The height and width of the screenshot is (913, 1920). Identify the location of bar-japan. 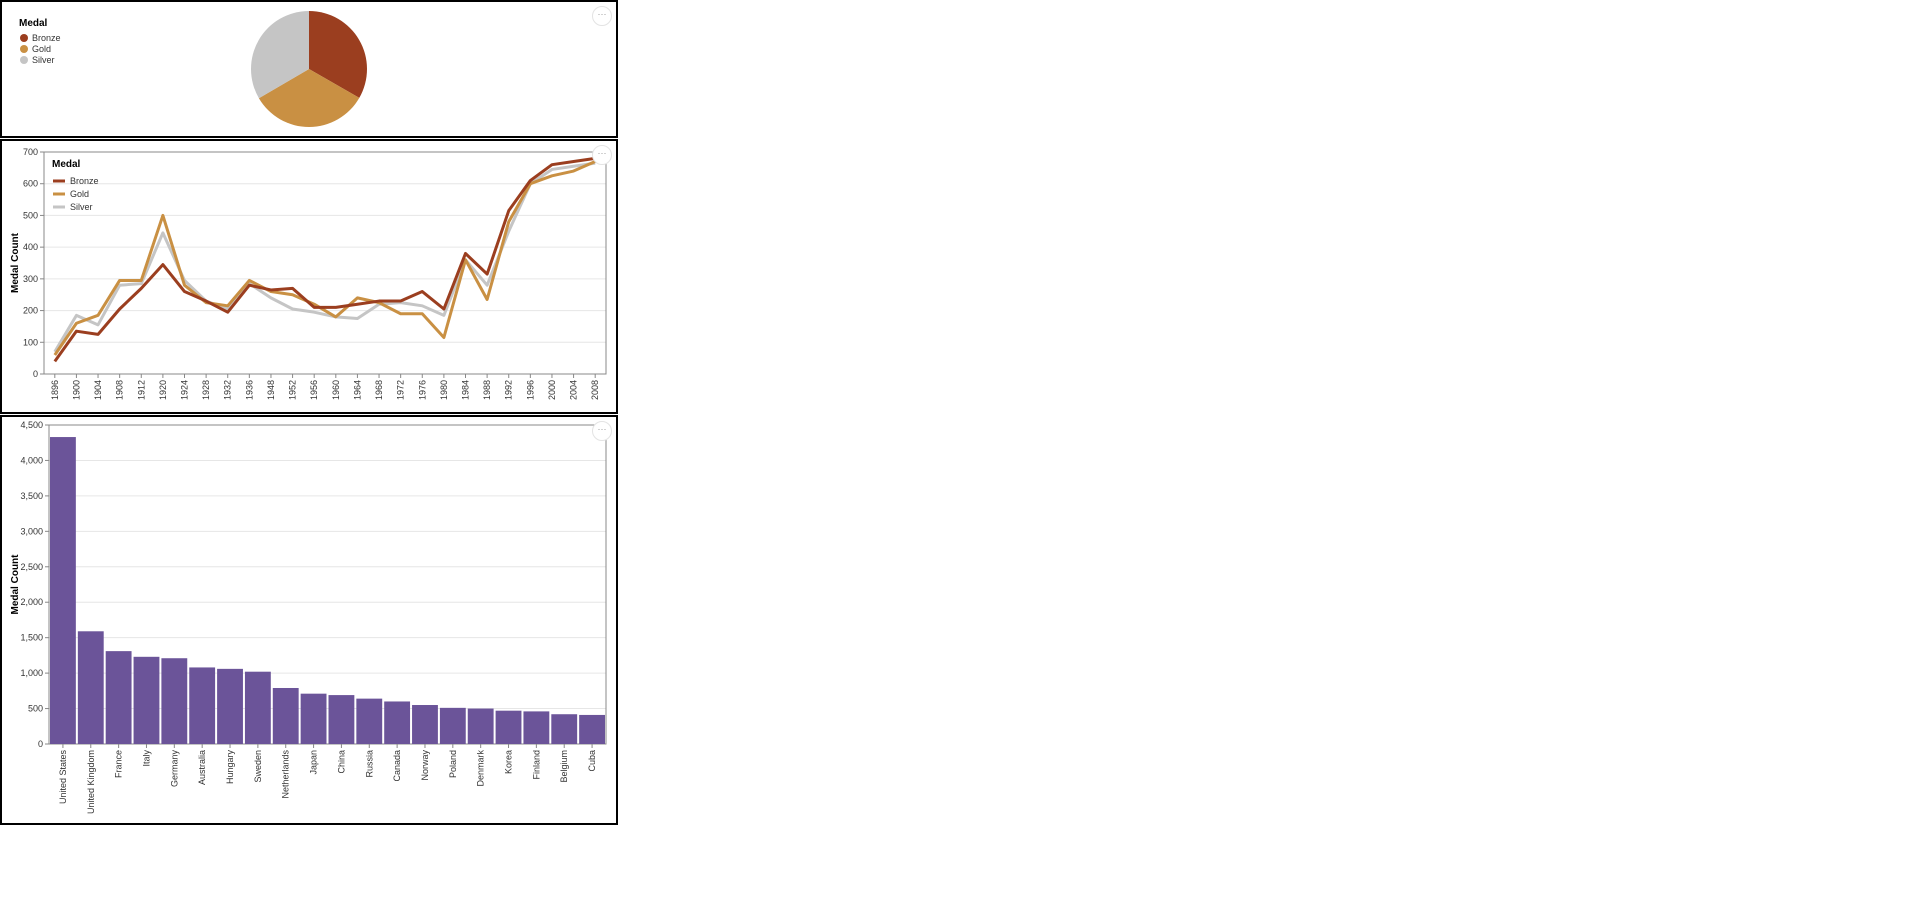
(313, 718).